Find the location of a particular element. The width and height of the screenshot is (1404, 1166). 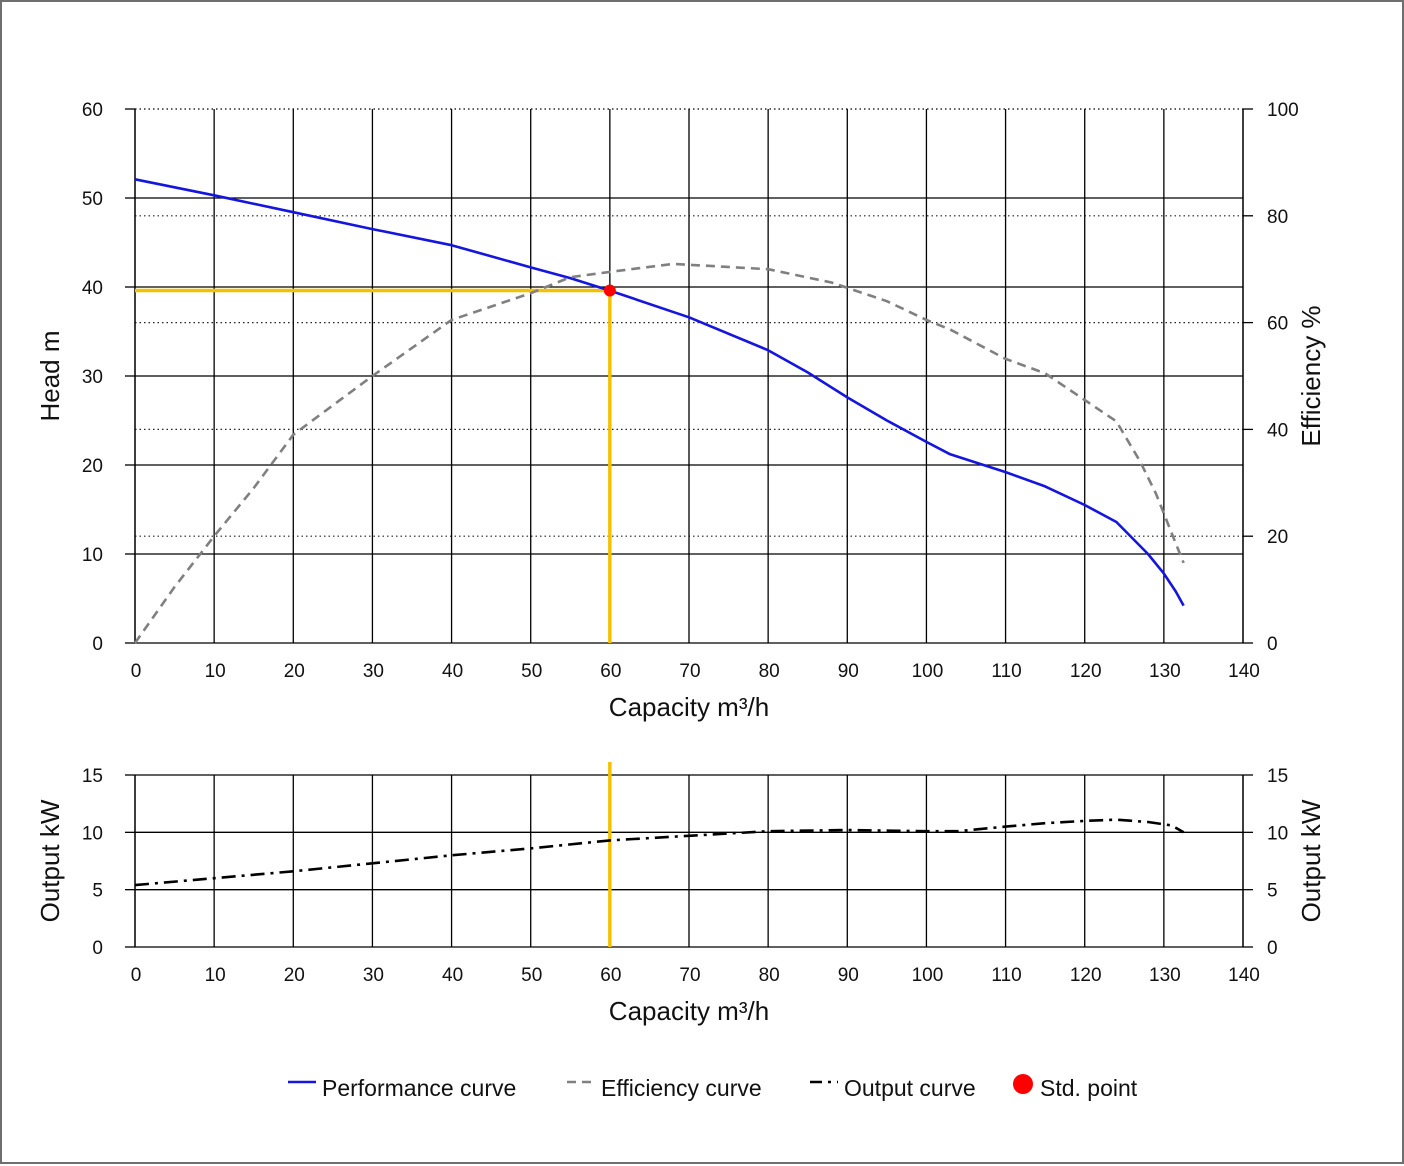

efficiency-tick-label: 0 is located at coordinates (1272, 644).